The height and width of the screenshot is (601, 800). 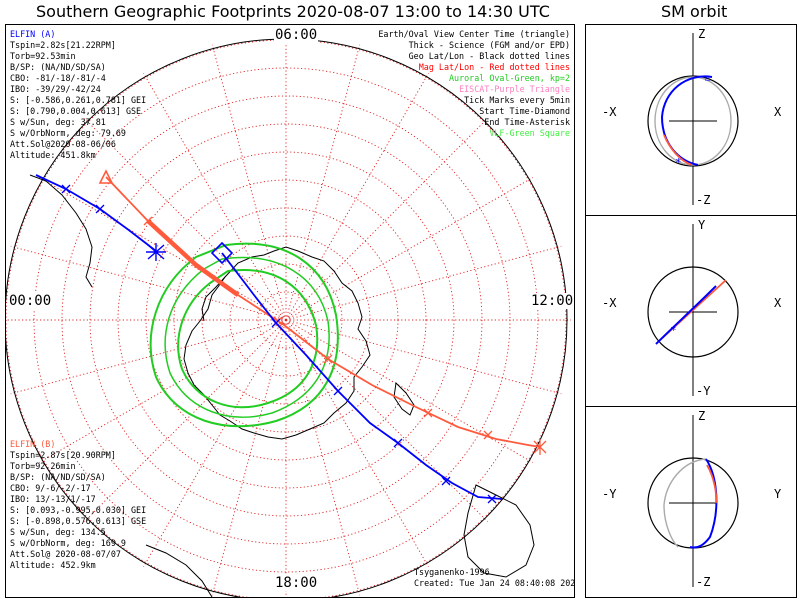 What do you see at coordinates (474, 34) in the screenshot?
I see `legend-entry: Earth/Oval View Center Time (triangle)` at bounding box center [474, 34].